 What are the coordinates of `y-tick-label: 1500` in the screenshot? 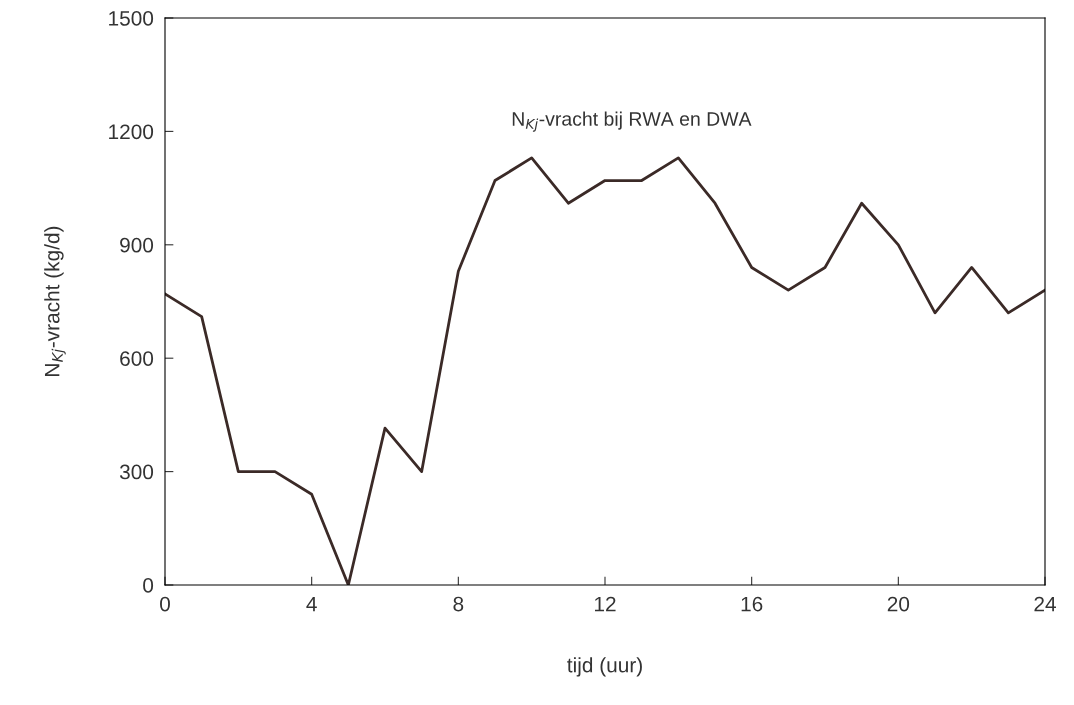 It's located at (131, 18).